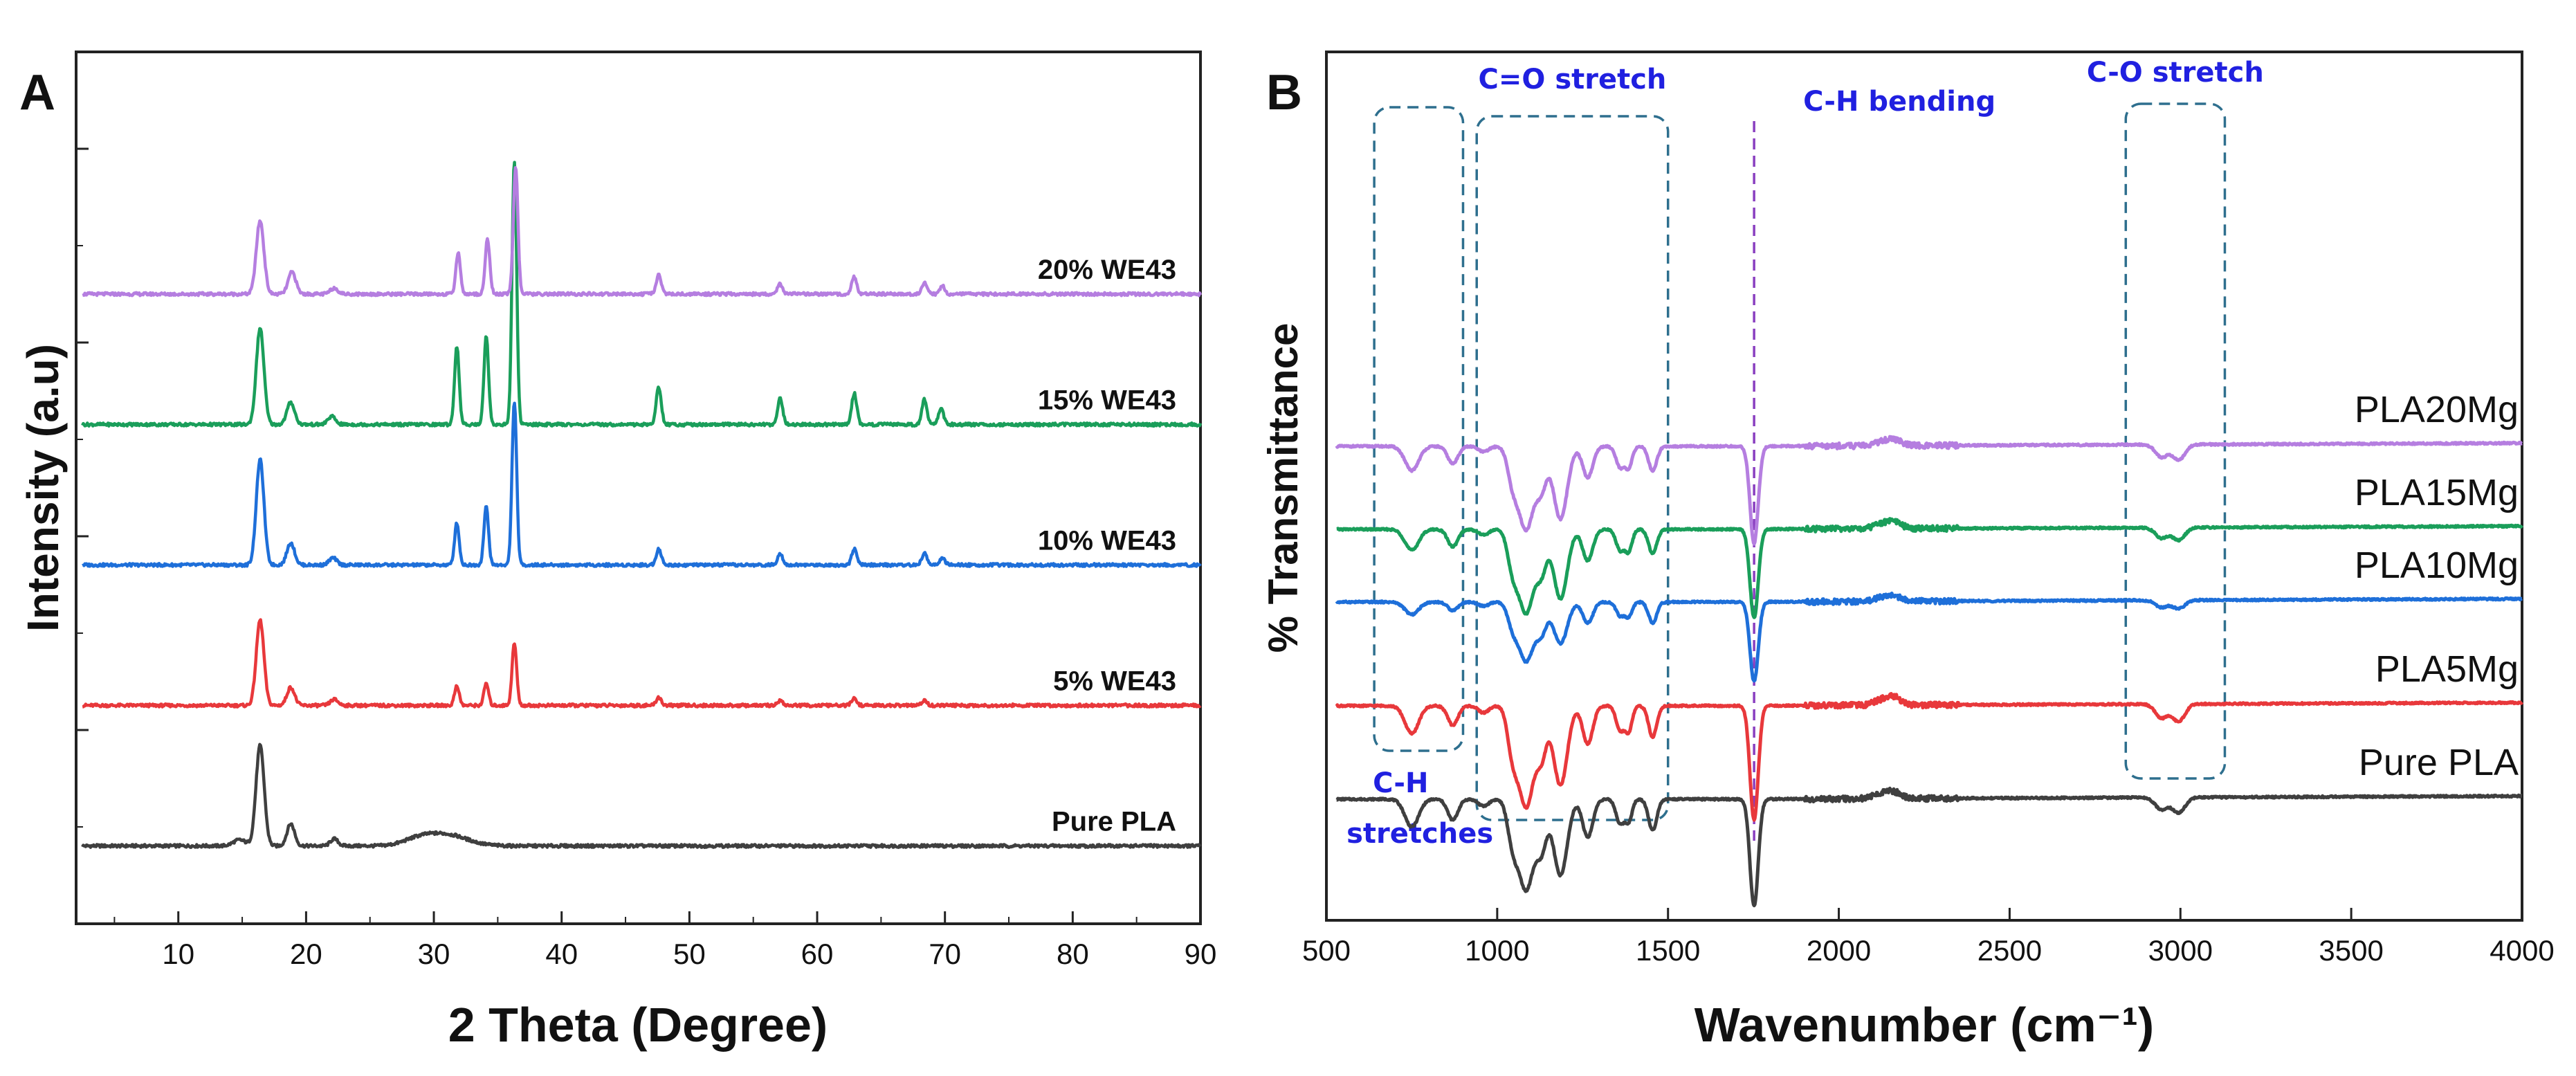  What do you see at coordinates (1107, 270) in the screenshot?
I see `panel-a-label-20-we43: 20% WE43` at bounding box center [1107, 270].